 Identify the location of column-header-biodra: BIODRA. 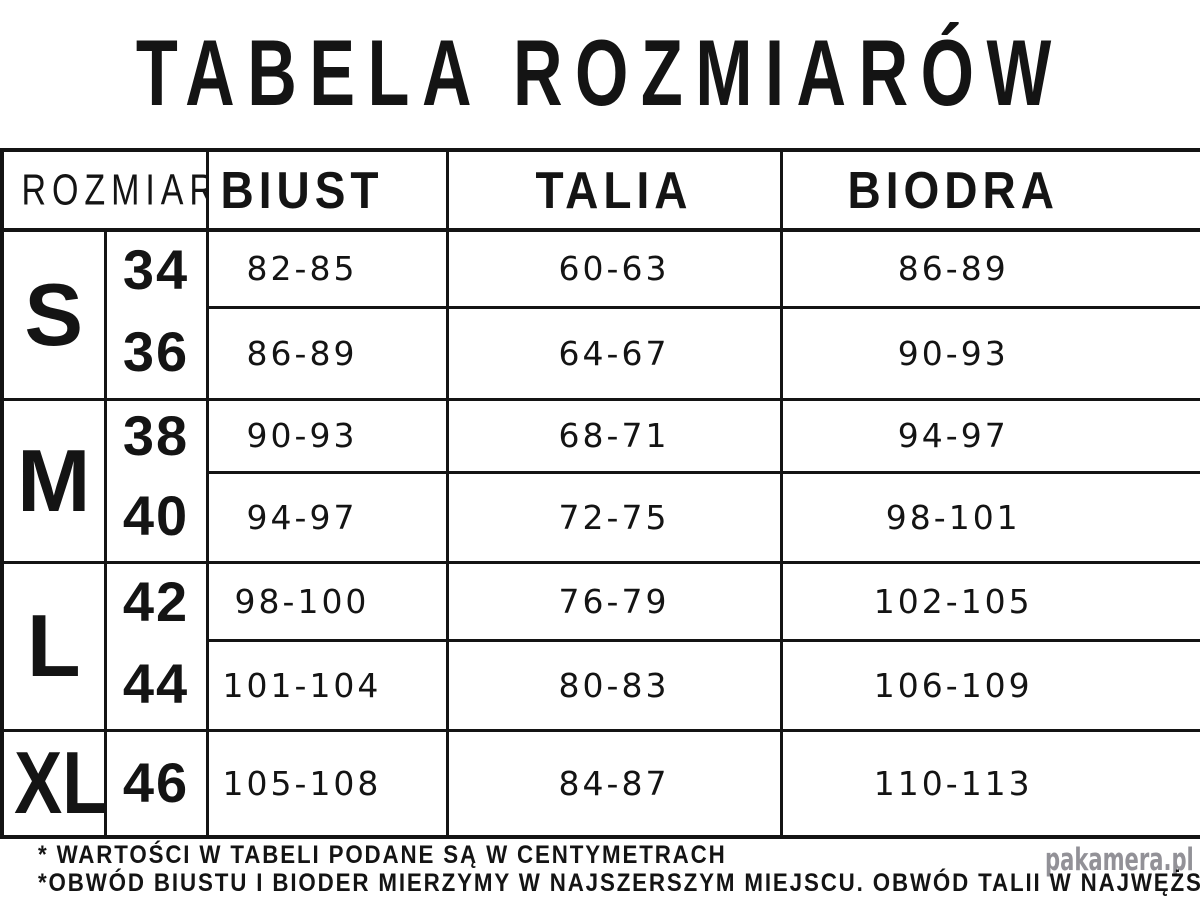
(990, 191).